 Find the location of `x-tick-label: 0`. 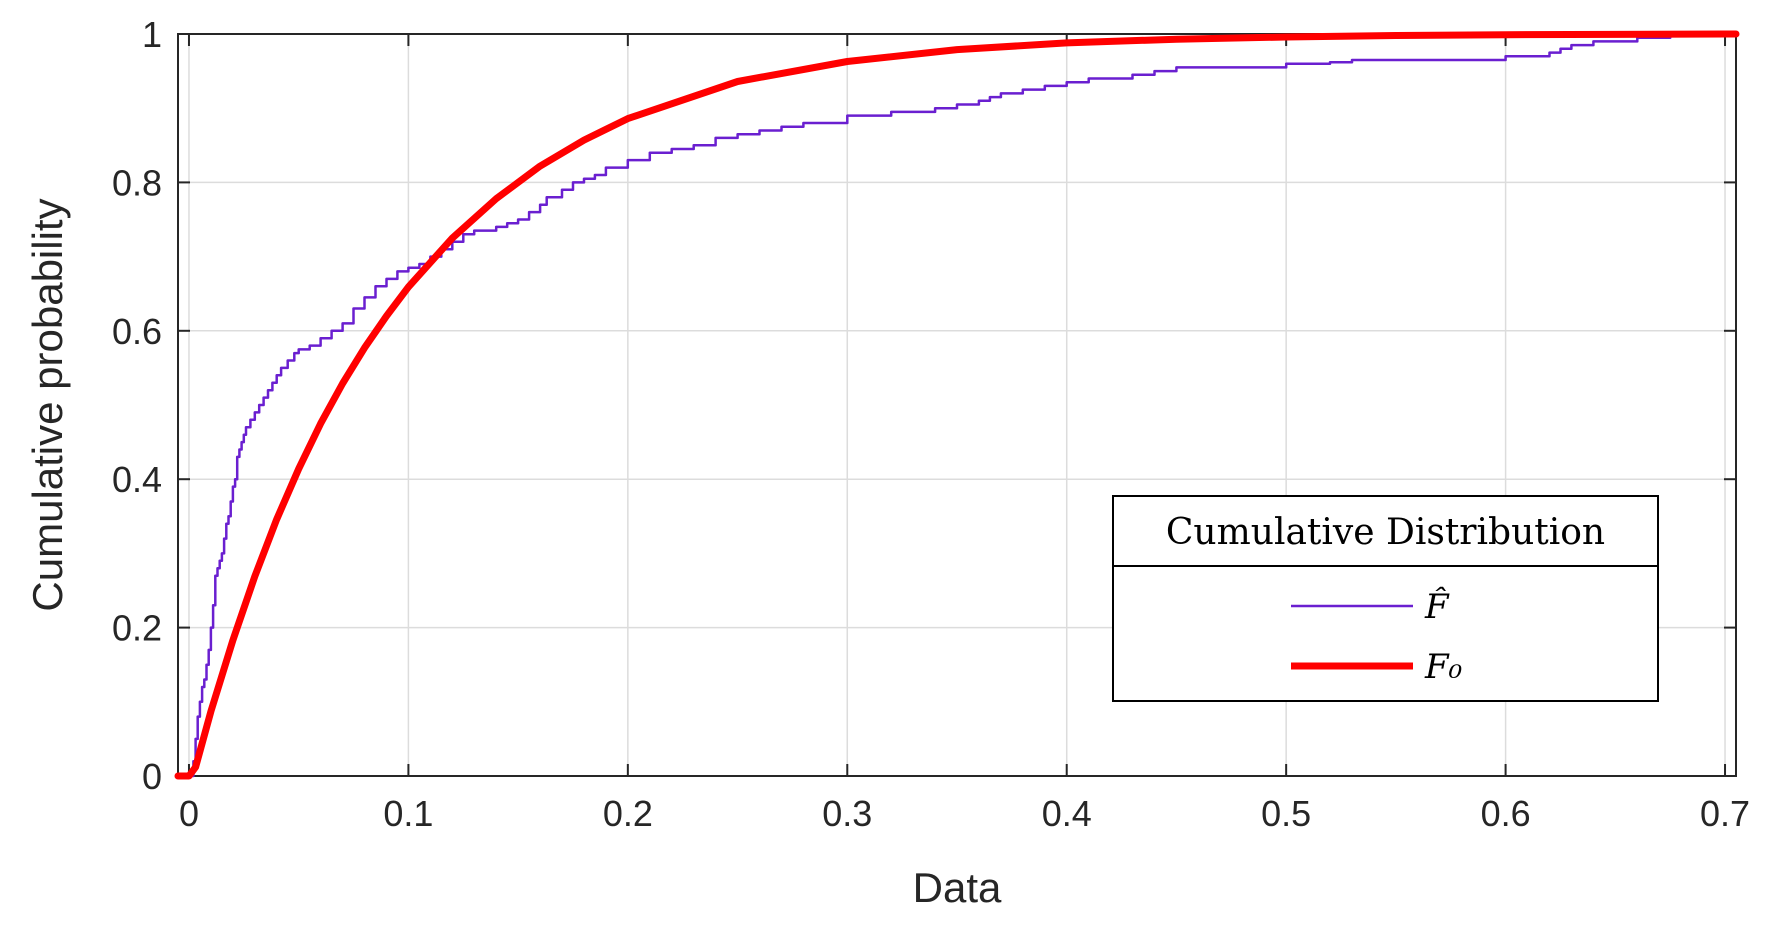

x-tick-label: 0 is located at coordinates (189, 813).